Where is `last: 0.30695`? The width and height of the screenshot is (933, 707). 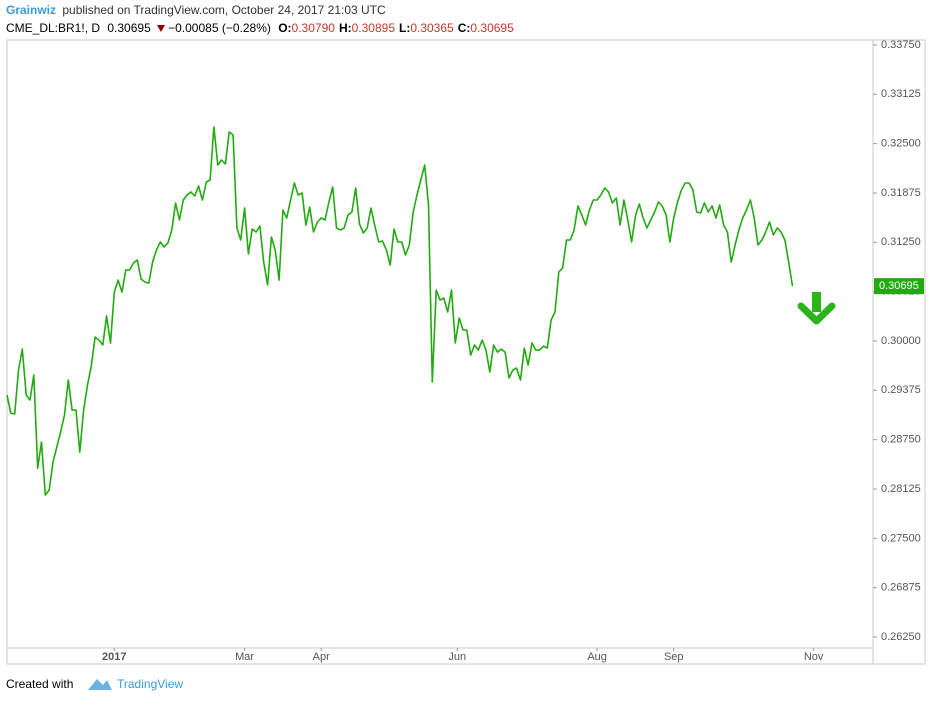 last: 0.30695 is located at coordinates (129, 28).